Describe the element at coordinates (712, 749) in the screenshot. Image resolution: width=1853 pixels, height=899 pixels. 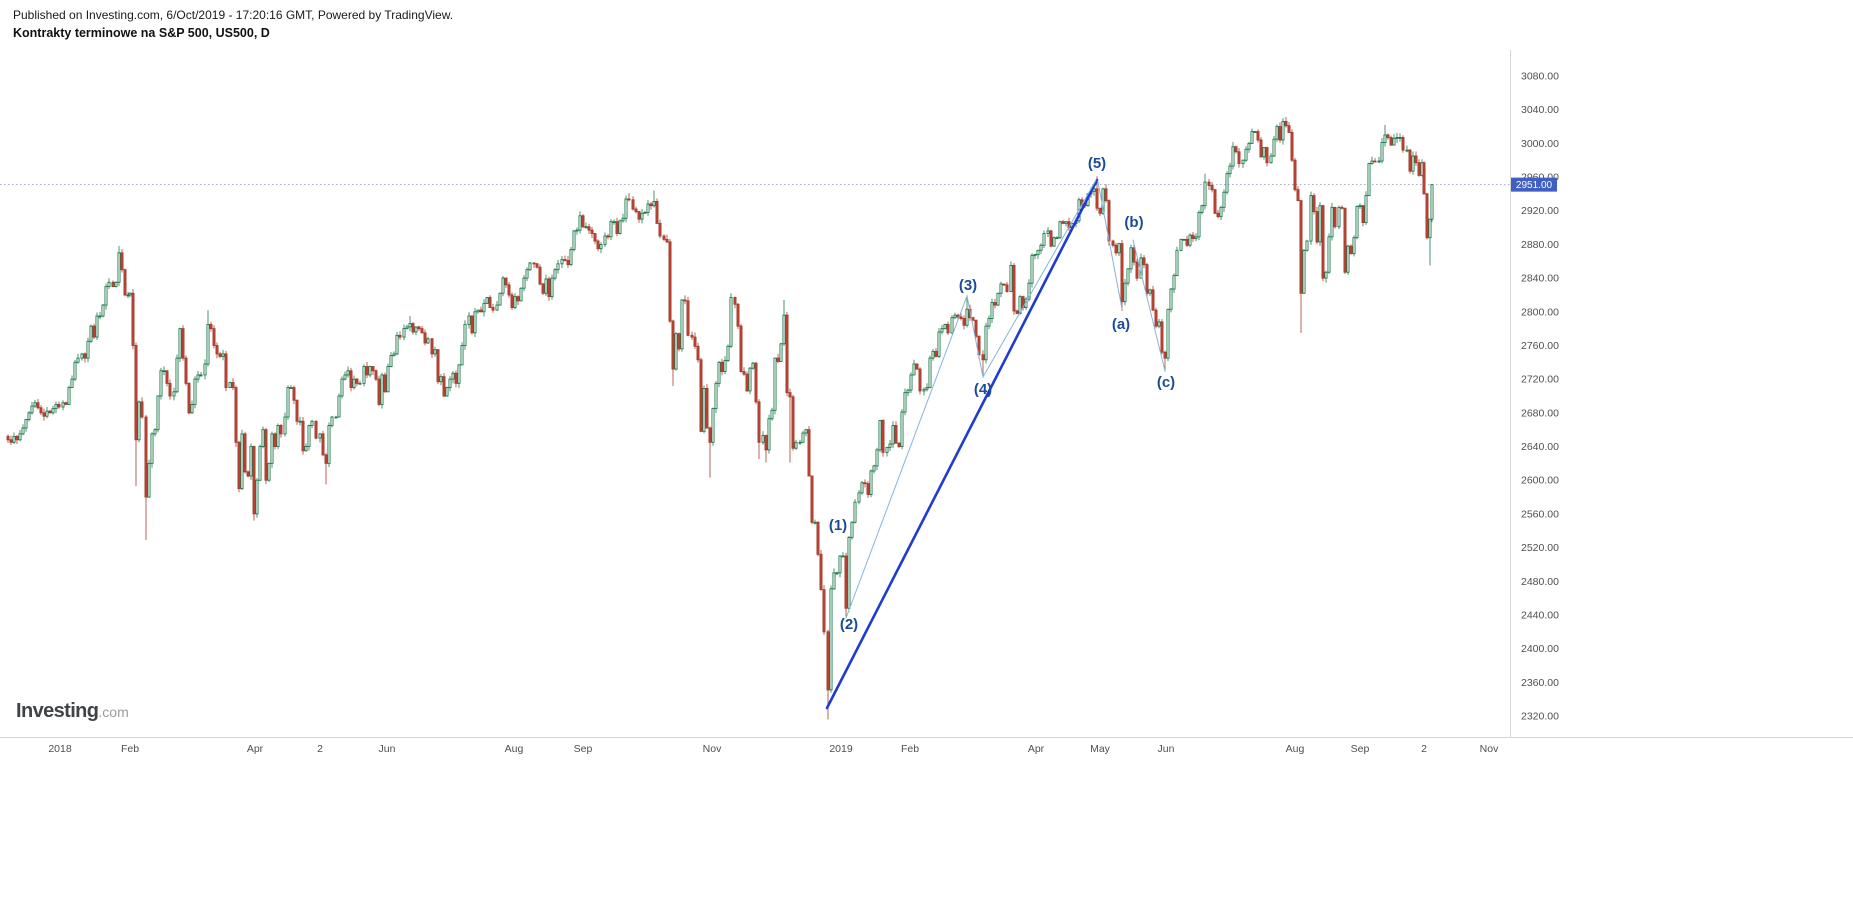
I see `time-axis-label: Nov` at that location.